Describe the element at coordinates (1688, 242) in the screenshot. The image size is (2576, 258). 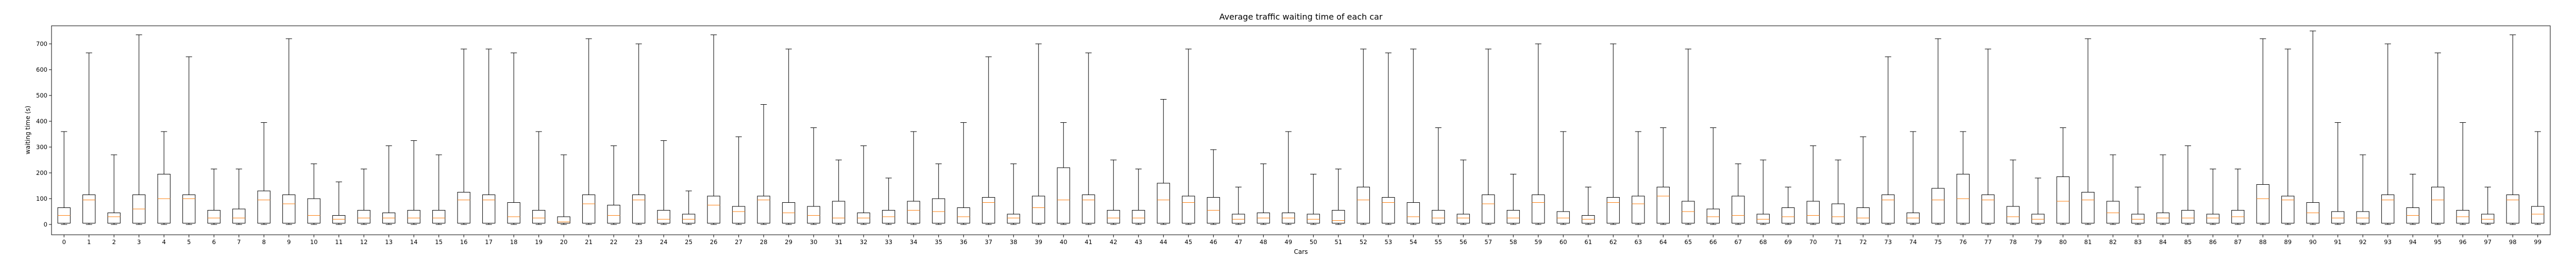
I see `x-tick-label: 65` at that location.